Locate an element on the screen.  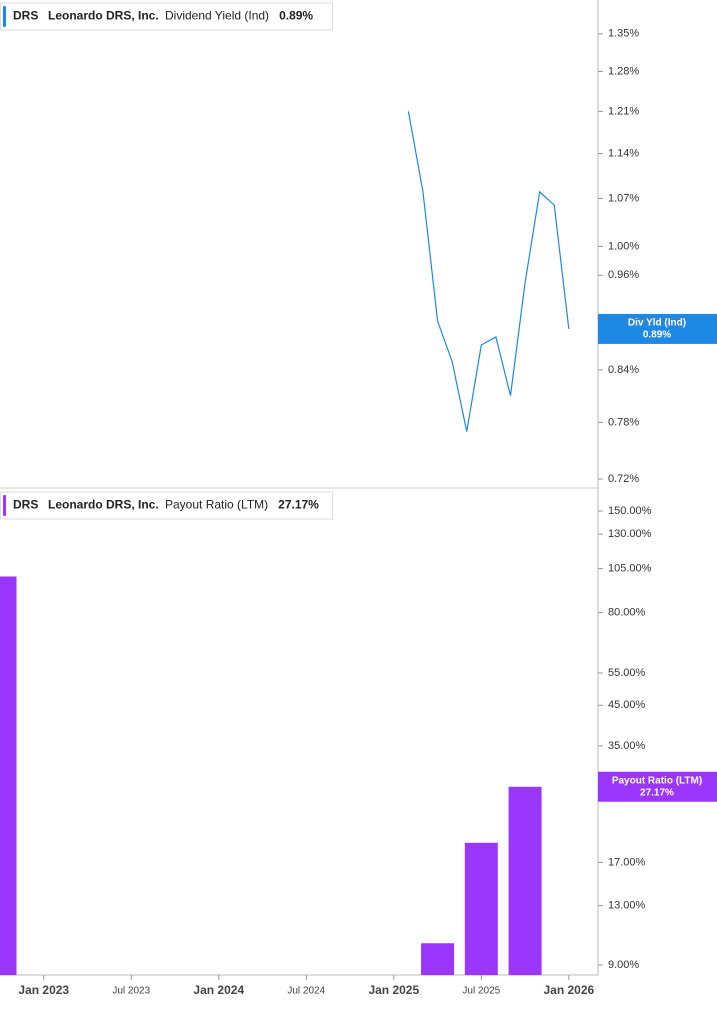
y-tick-label: 1.21% is located at coordinates (623, 111).